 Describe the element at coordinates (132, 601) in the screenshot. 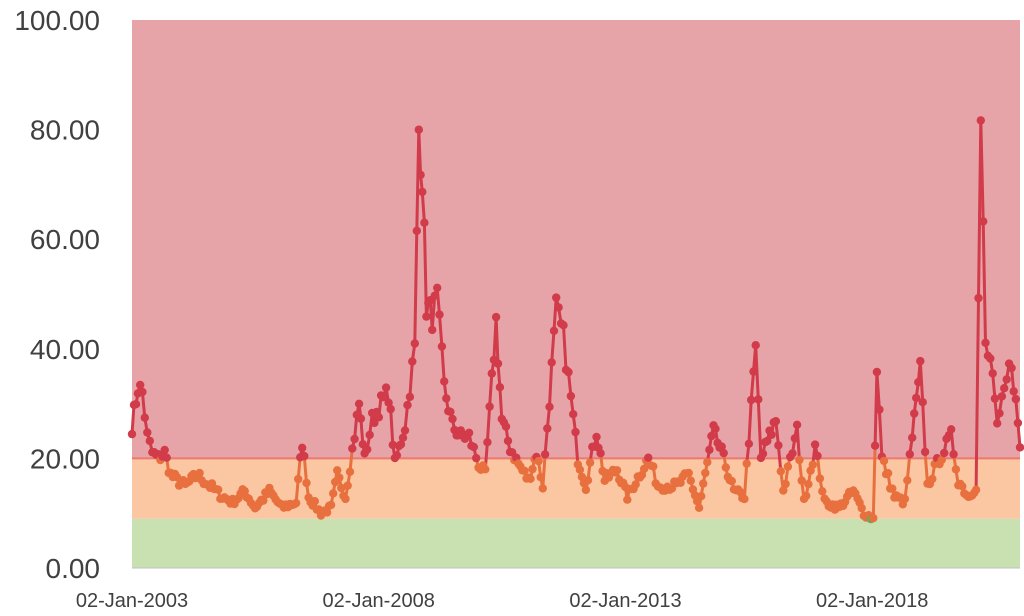

I see `x-tick-label: 02-Jan-2003` at that location.